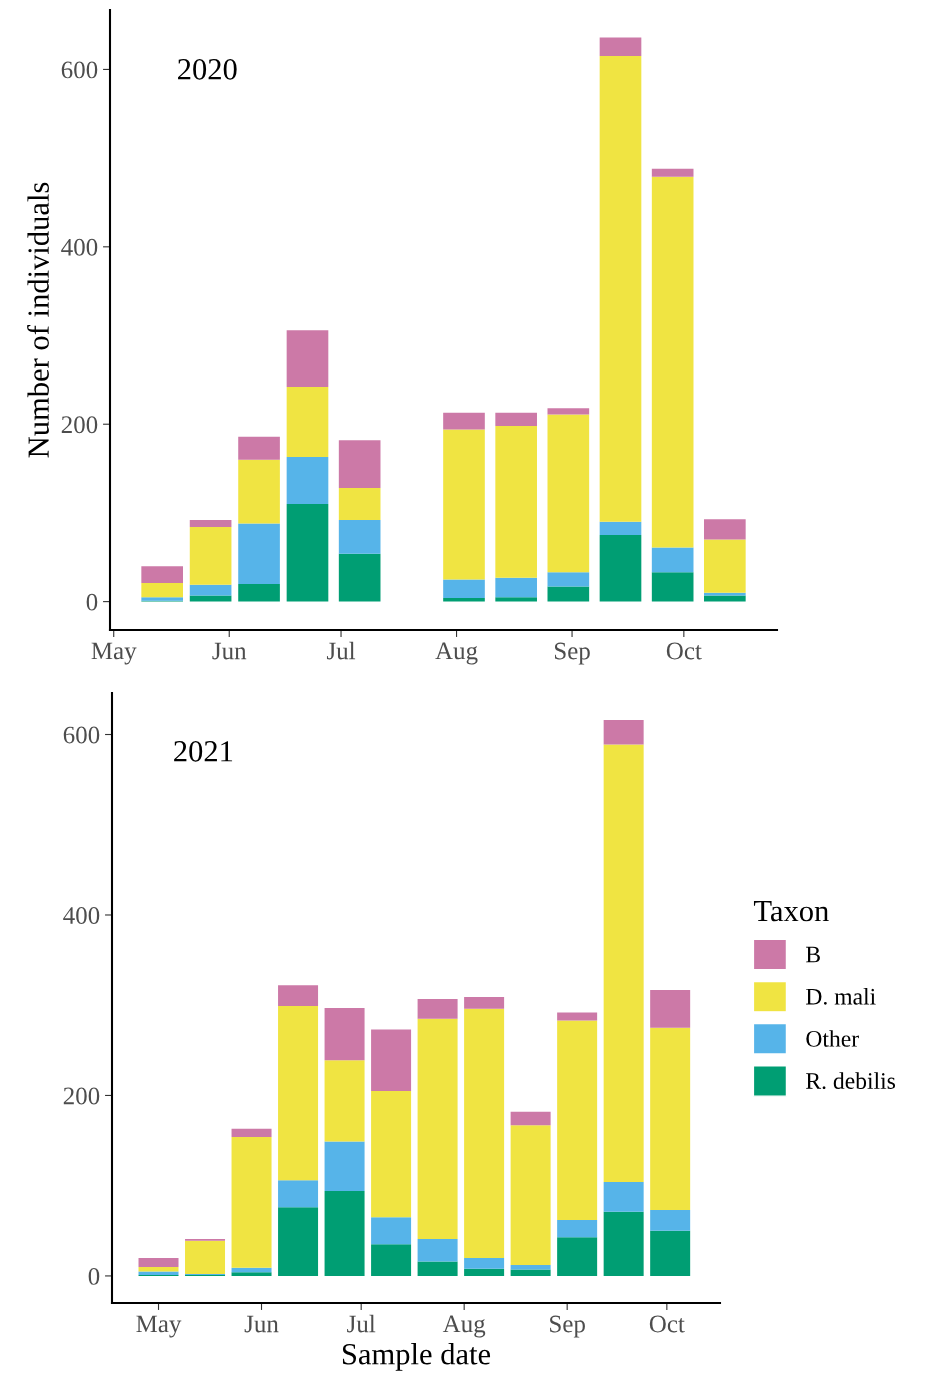 This screenshot has width=947, height=1393. Describe the element at coordinates (203, 751) in the screenshot. I see `annotation: 2021` at that location.